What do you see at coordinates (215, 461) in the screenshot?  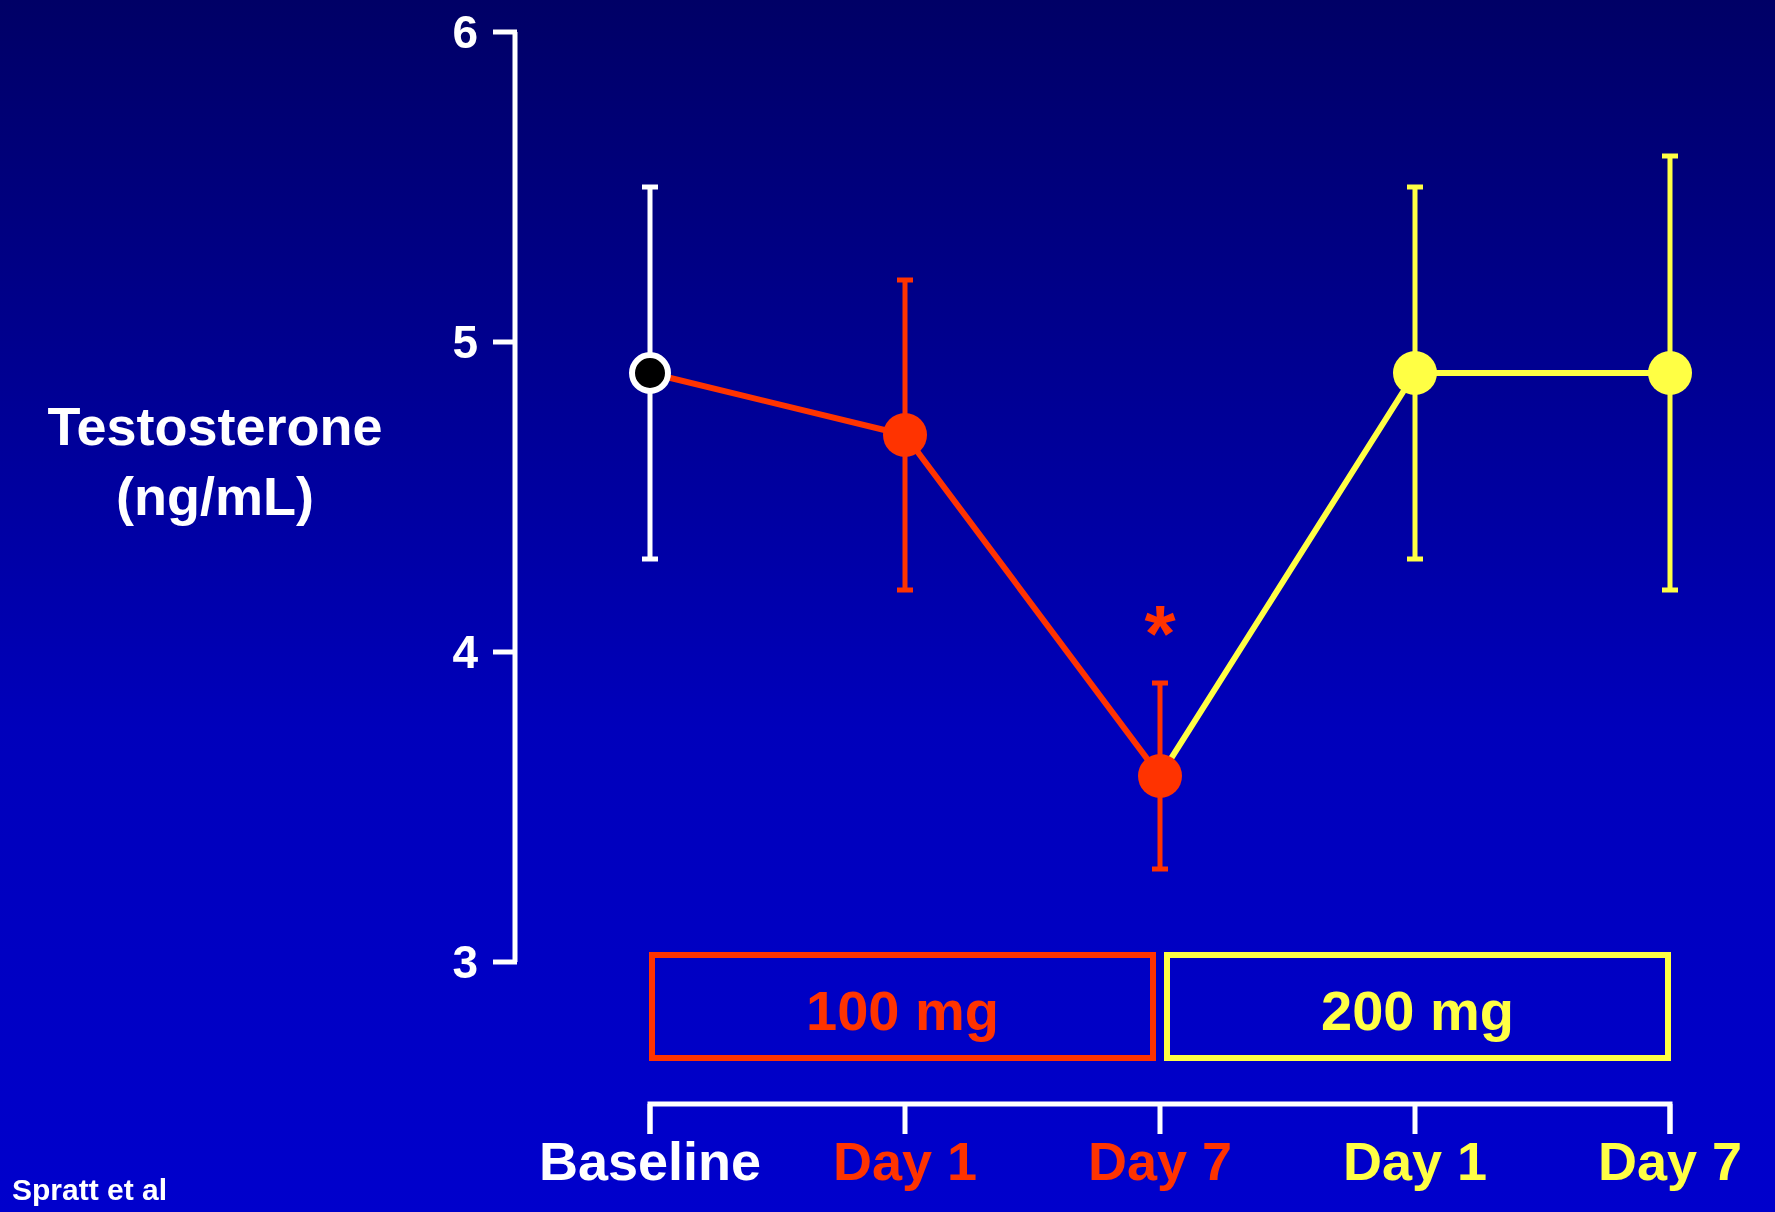 I see `y-axis-title: Testosterone (ng/mL)` at bounding box center [215, 461].